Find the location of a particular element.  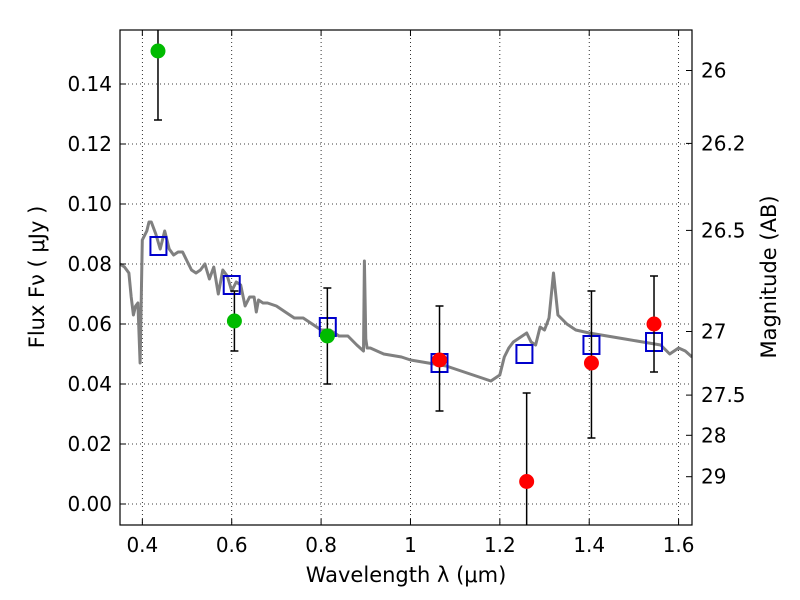

right-tick-label: 27 is located at coordinates (713, 332).